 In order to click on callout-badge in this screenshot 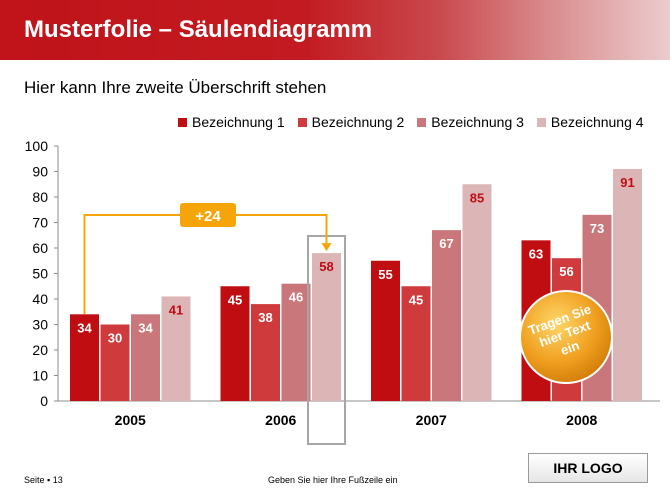, I will do `click(208, 215)`.